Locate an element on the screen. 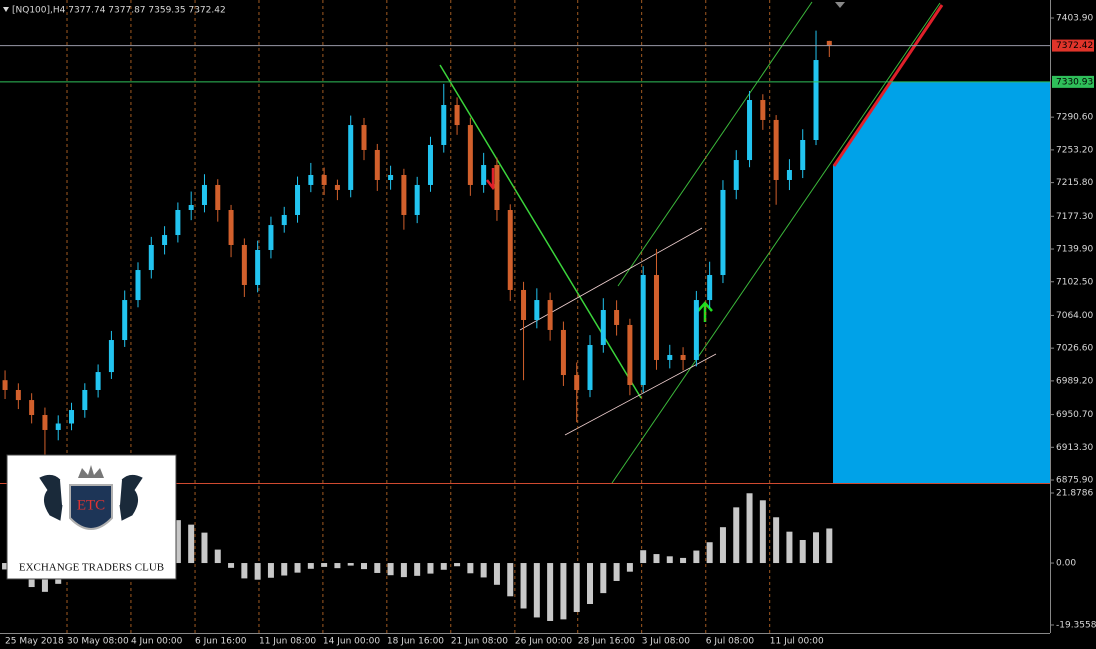 This screenshot has width=1096, height=649. trend-line is located at coordinates (540, 231).